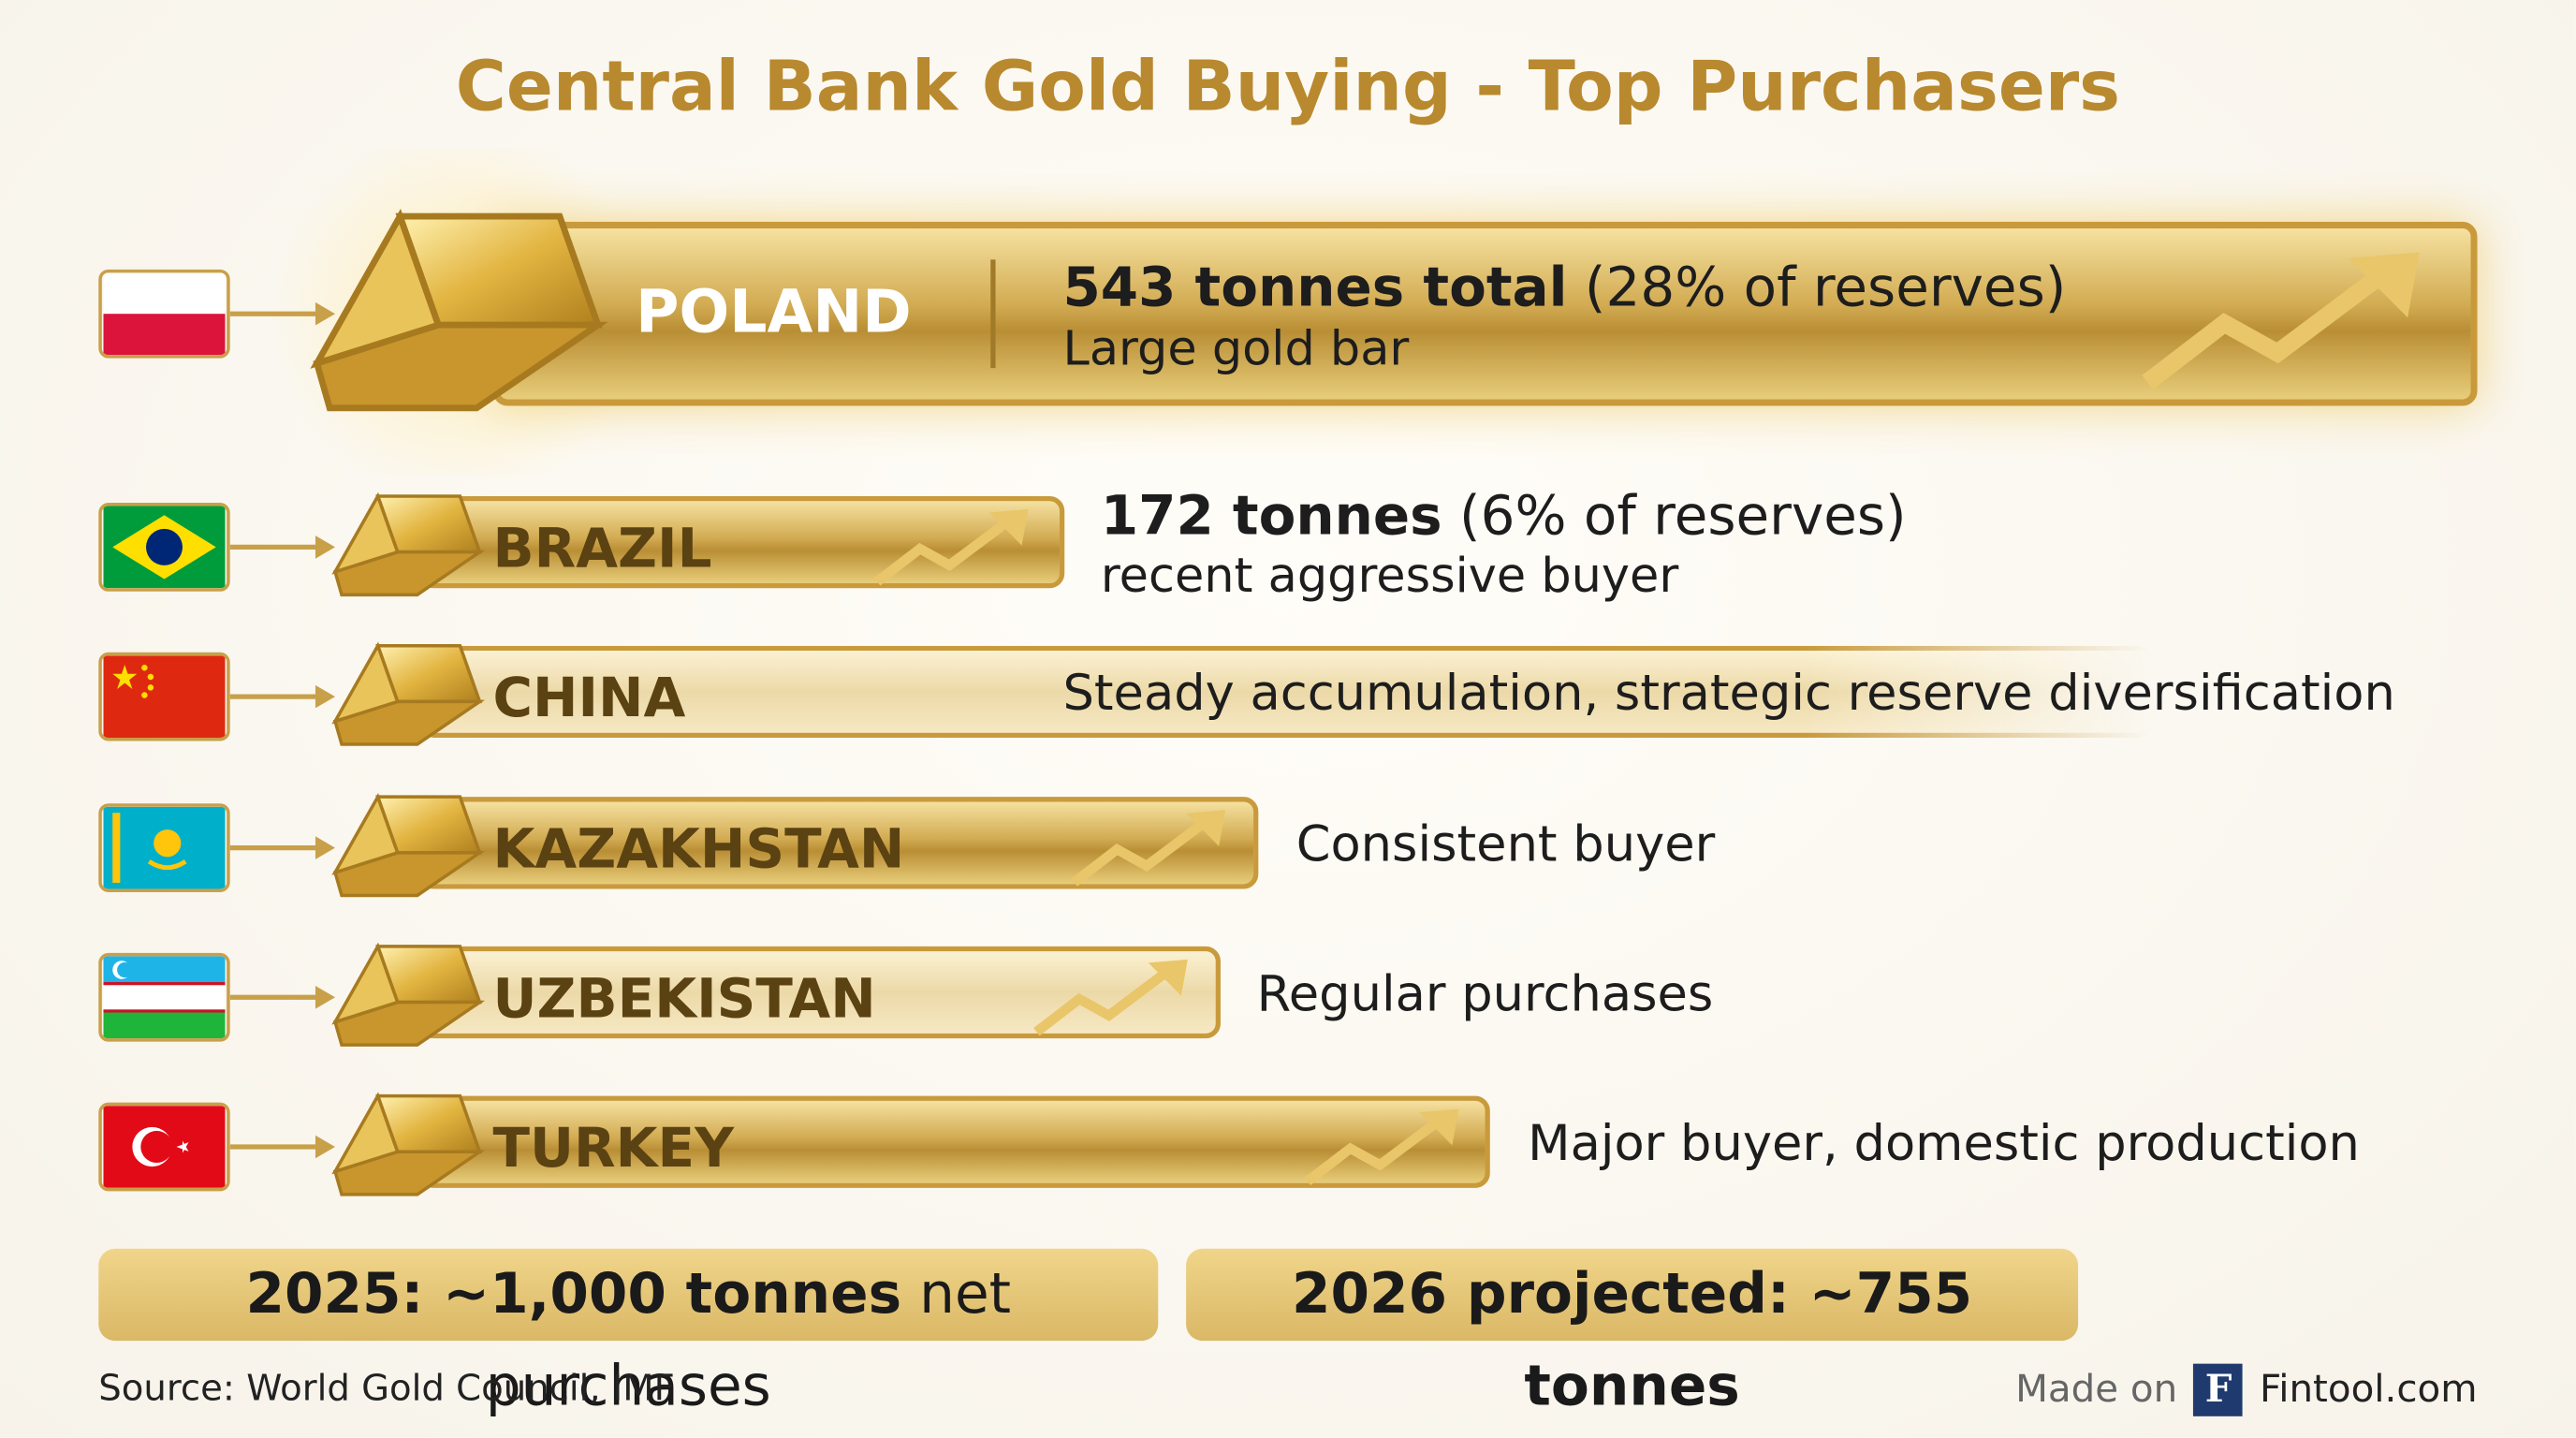 The height and width of the screenshot is (1438, 2576). I want to click on highlight: 172 tonnes, so click(1271, 515).